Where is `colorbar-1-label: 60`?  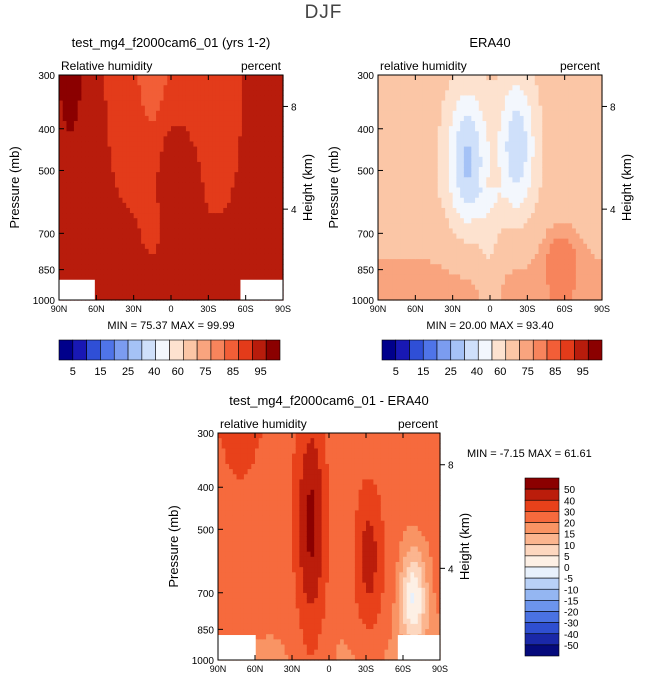
colorbar-1-label: 60 is located at coordinates (178, 372).